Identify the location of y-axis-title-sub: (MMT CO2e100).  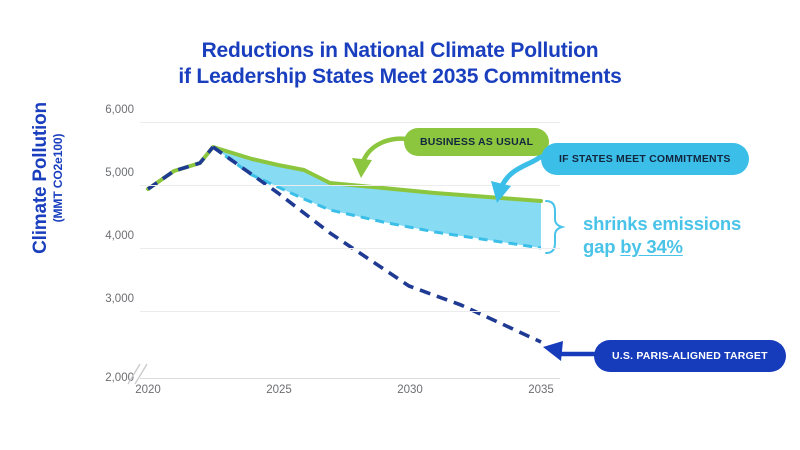
(58, 178).